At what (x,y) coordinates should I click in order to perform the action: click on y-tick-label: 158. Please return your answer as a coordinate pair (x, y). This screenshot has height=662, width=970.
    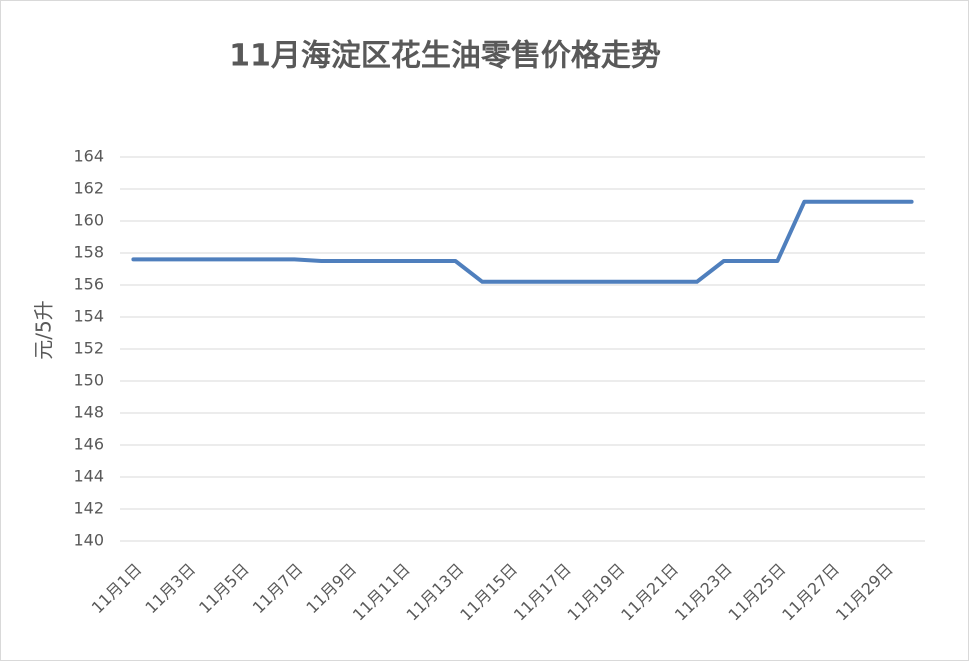
    Looking at the image, I should click on (88, 252).